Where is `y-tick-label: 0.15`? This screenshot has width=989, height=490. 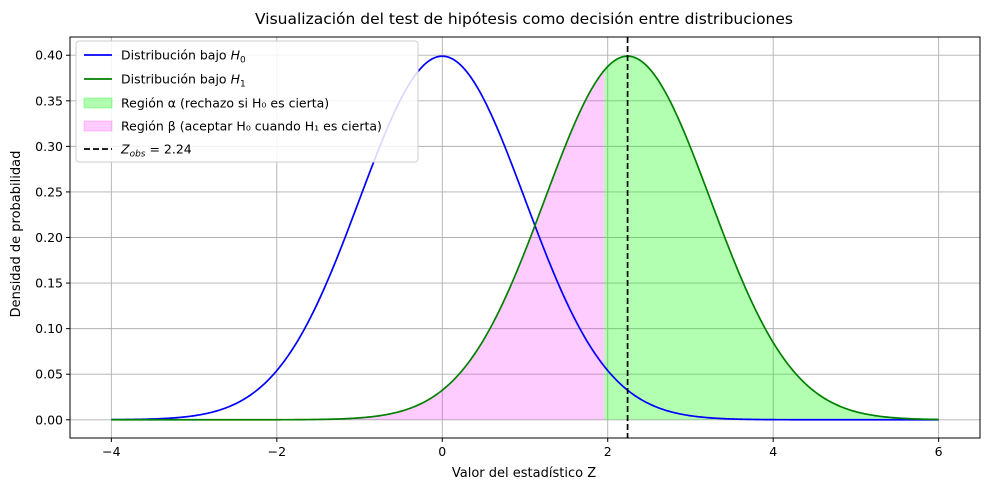
y-tick-label: 0.15 is located at coordinates (49, 283).